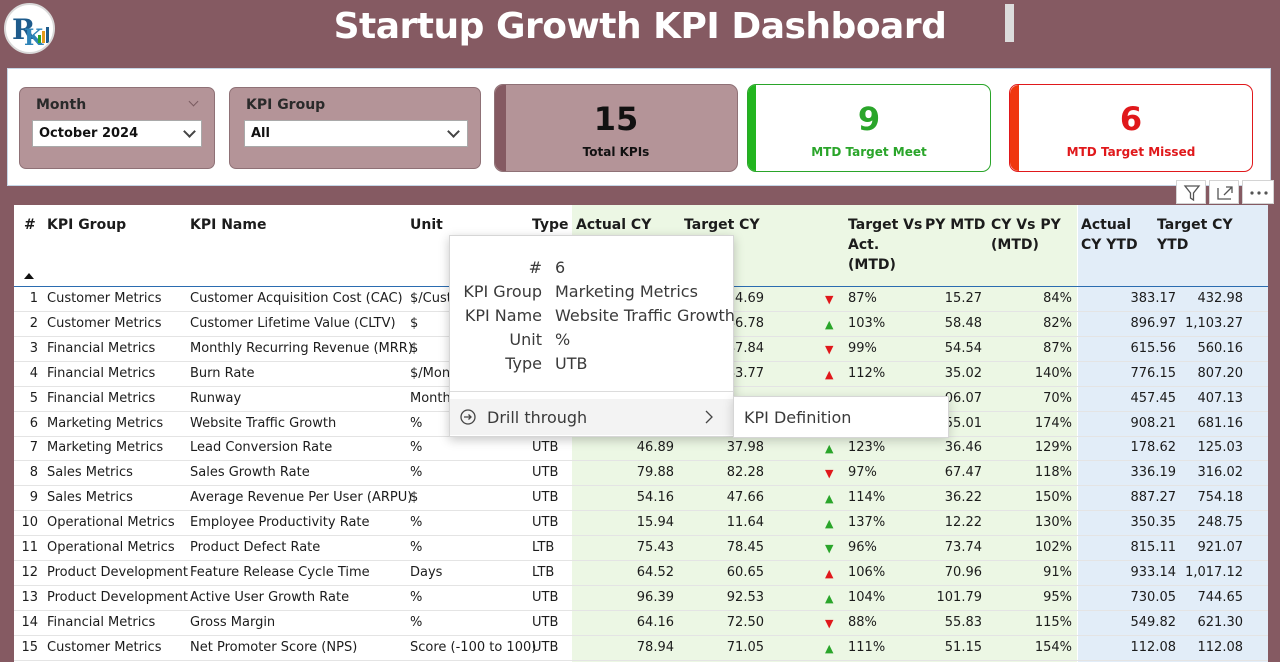 This screenshot has height=662, width=1280. I want to click on cell-cvp: 140%, so click(1053, 373).